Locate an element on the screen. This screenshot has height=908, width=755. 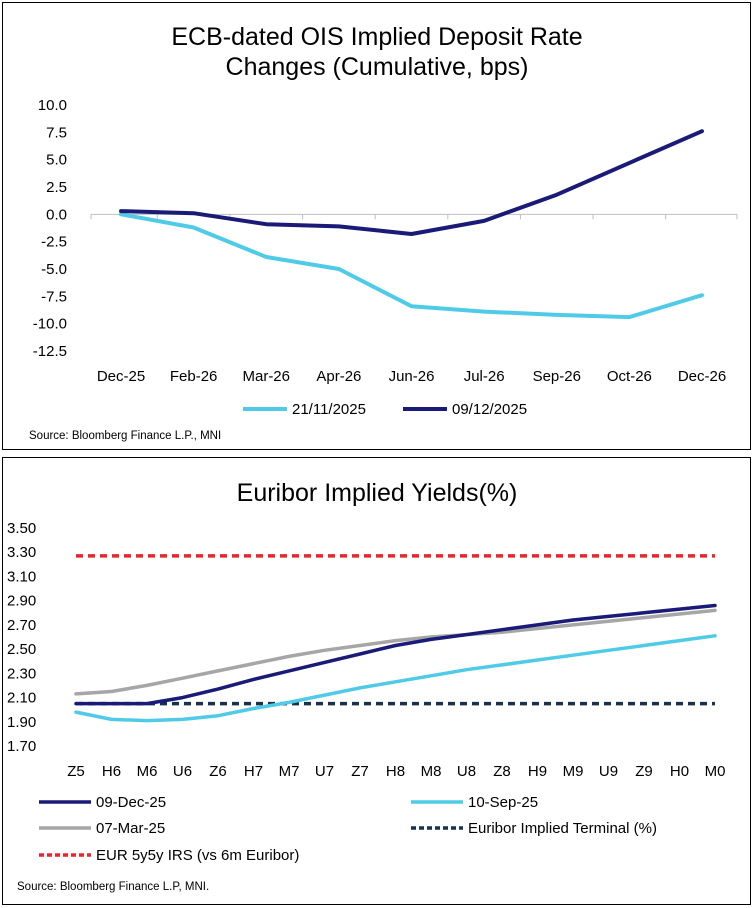
chart-title-line: ECB-dated OIS Implied Deposit Rate is located at coordinates (376, 37).